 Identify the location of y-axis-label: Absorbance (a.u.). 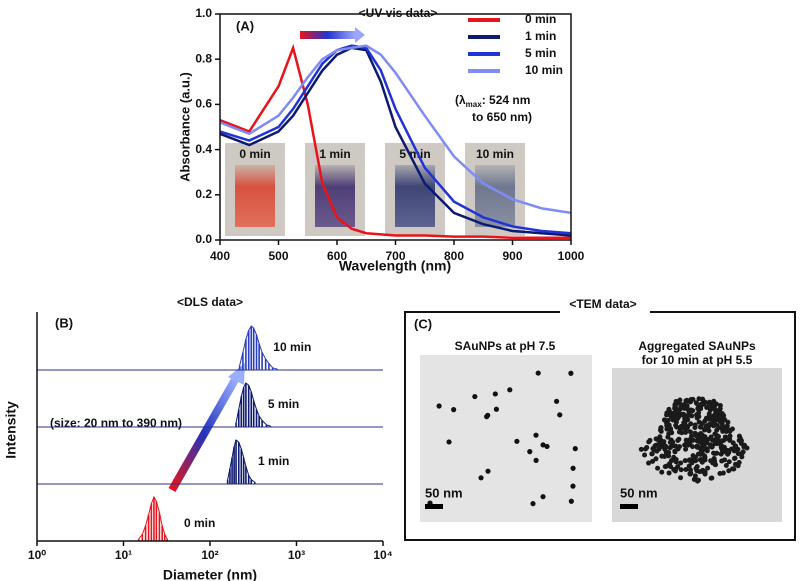
(184, 127).